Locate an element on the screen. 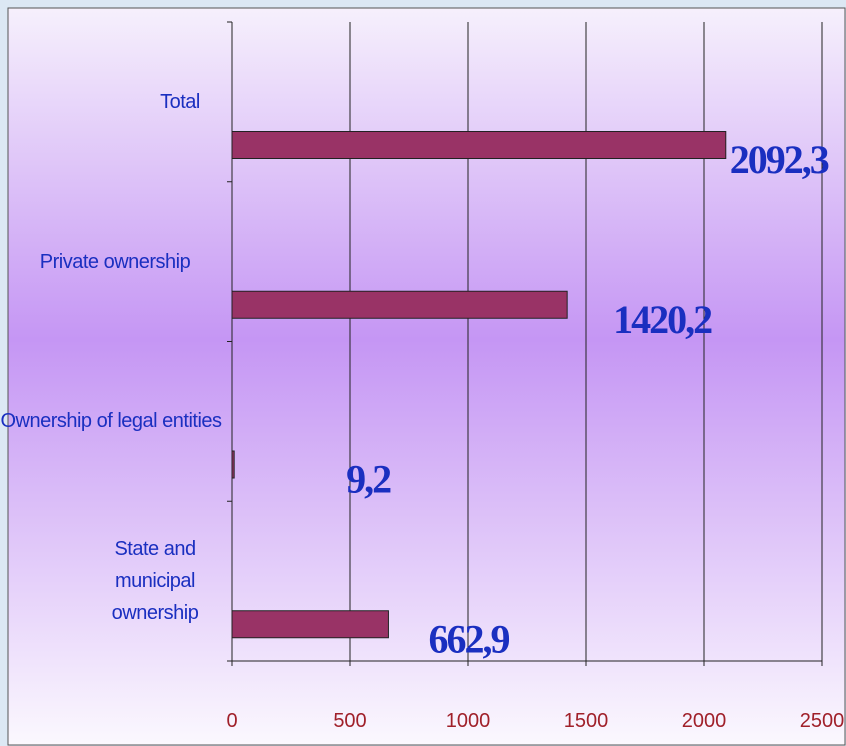 This screenshot has height=746, width=846. value-label: 662,9 is located at coordinates (468, 638).